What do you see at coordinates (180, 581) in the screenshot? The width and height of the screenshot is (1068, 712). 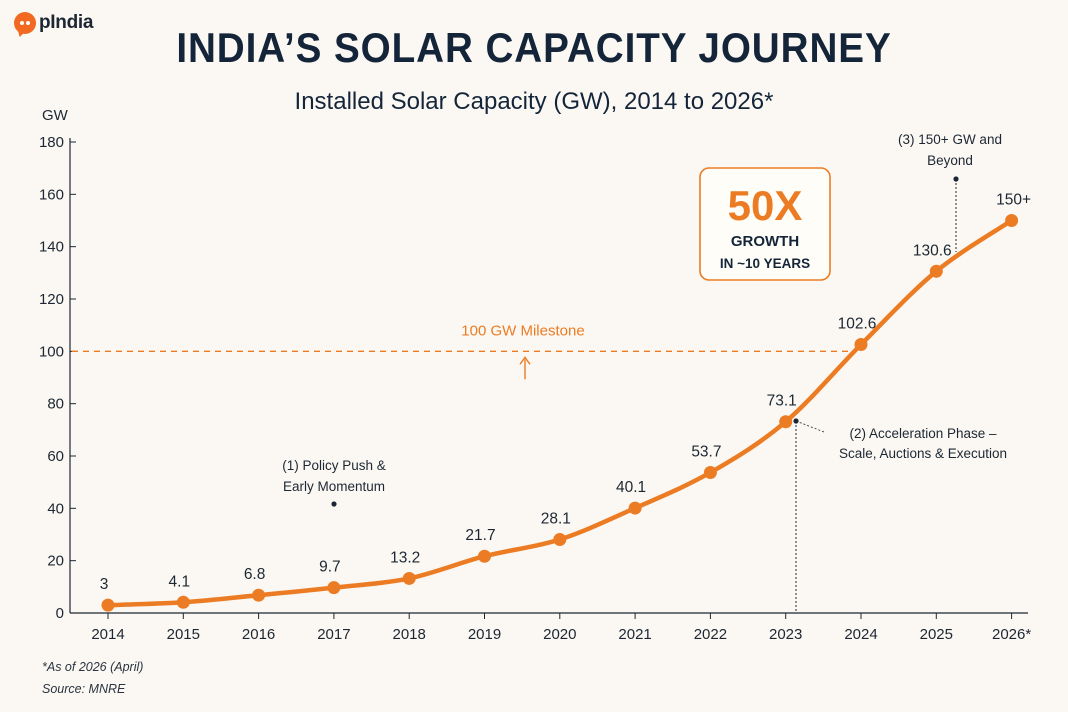 I see `data-label: 4.1` at bounding box center [180, 581].